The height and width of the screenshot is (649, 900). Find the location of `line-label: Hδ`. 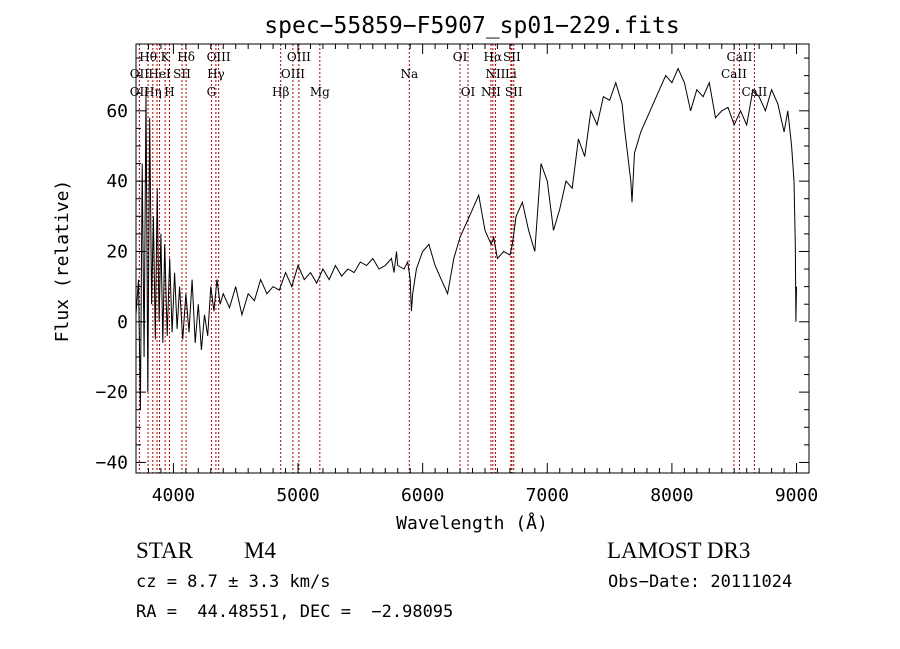

line-label: Hδ is located at coordinates (186, 57).